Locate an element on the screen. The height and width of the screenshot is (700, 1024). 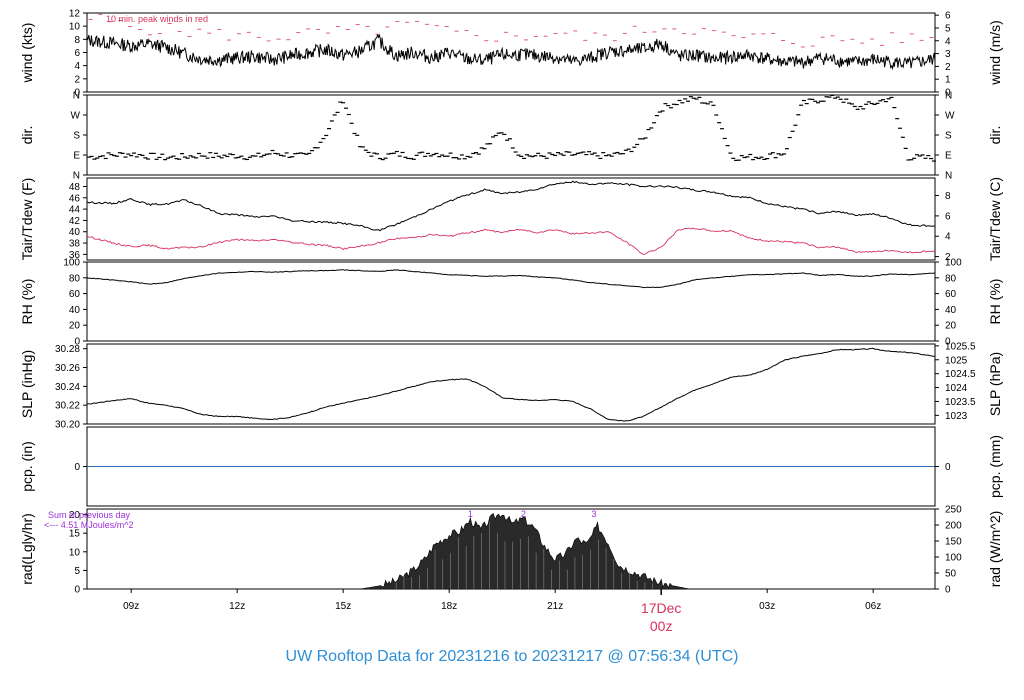
air_temp-line is located at coordinates (511, 206).